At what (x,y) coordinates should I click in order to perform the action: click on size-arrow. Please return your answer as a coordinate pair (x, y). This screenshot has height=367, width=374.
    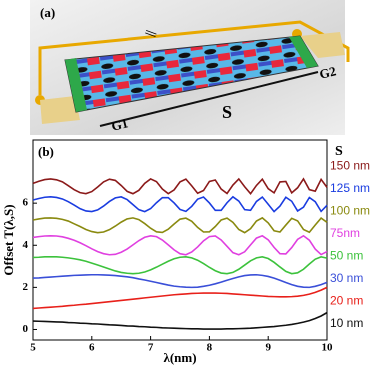
    Looking at the image, I should click on (209, 99).